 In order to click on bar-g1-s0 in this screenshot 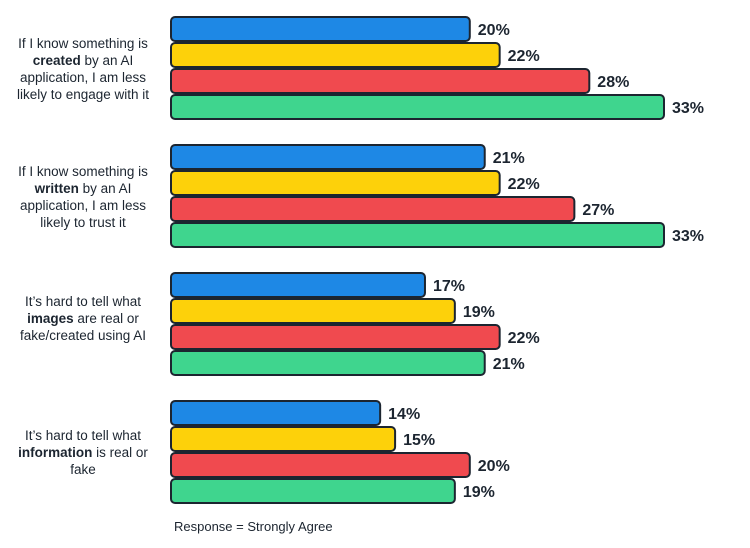, I will do `click(328, 157)`.